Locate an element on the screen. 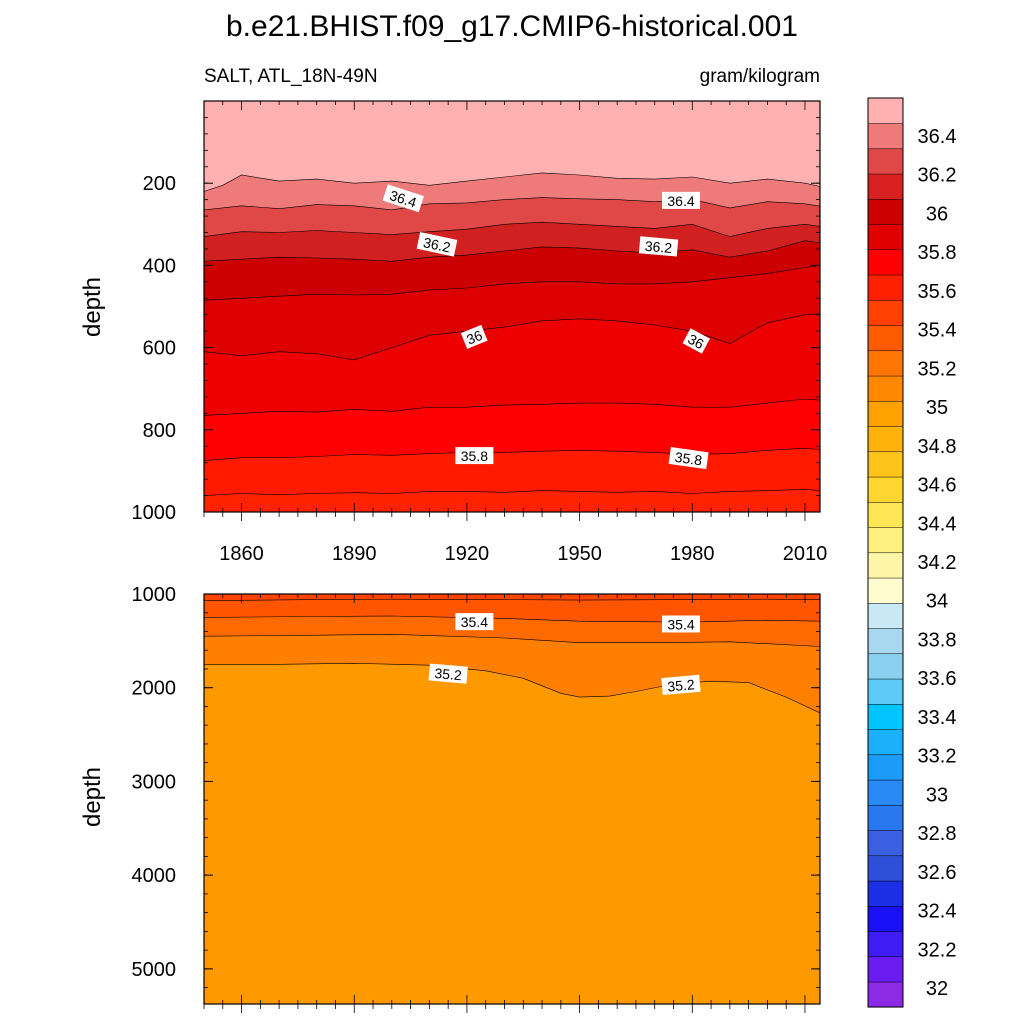  x-tick-label: 2010 is located at coordinates (805, 554).